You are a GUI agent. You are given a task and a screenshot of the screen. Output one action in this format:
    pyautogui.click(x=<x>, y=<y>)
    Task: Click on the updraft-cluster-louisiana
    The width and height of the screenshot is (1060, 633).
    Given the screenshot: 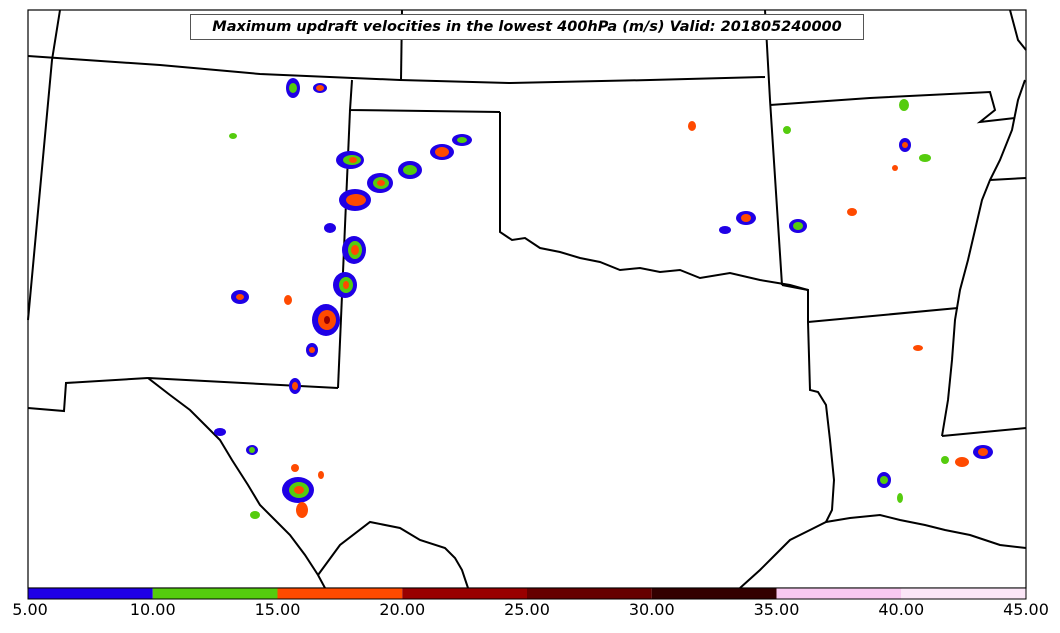 What is the action you would take?
    pyautogui.click(x=935, y=424)
    